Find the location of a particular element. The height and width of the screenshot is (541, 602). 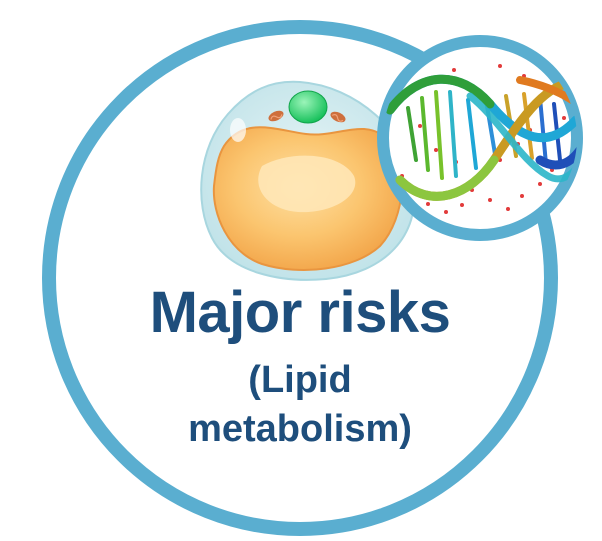

mitochondria is located at coordinates (307, 116).